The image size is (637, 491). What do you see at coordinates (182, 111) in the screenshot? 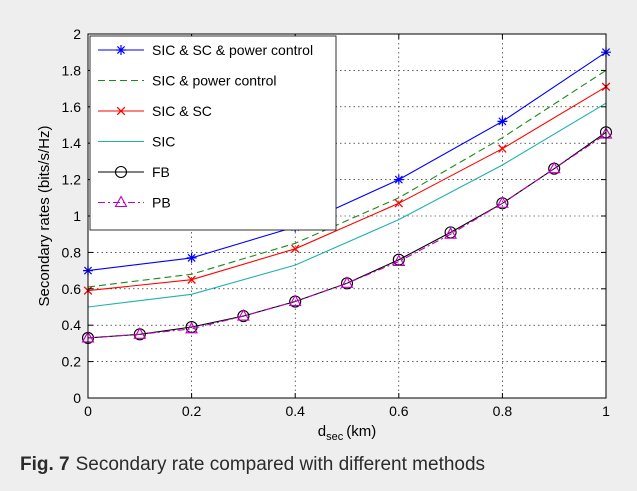
I see `legend-label: SIC & SC` at bounding box center [182, 111].